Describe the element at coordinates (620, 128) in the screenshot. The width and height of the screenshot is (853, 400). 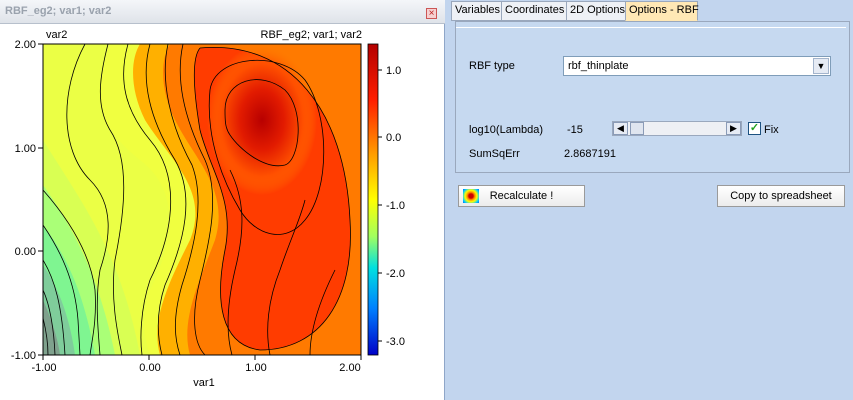
I see `chevron-left-icon: ◀` at that location.